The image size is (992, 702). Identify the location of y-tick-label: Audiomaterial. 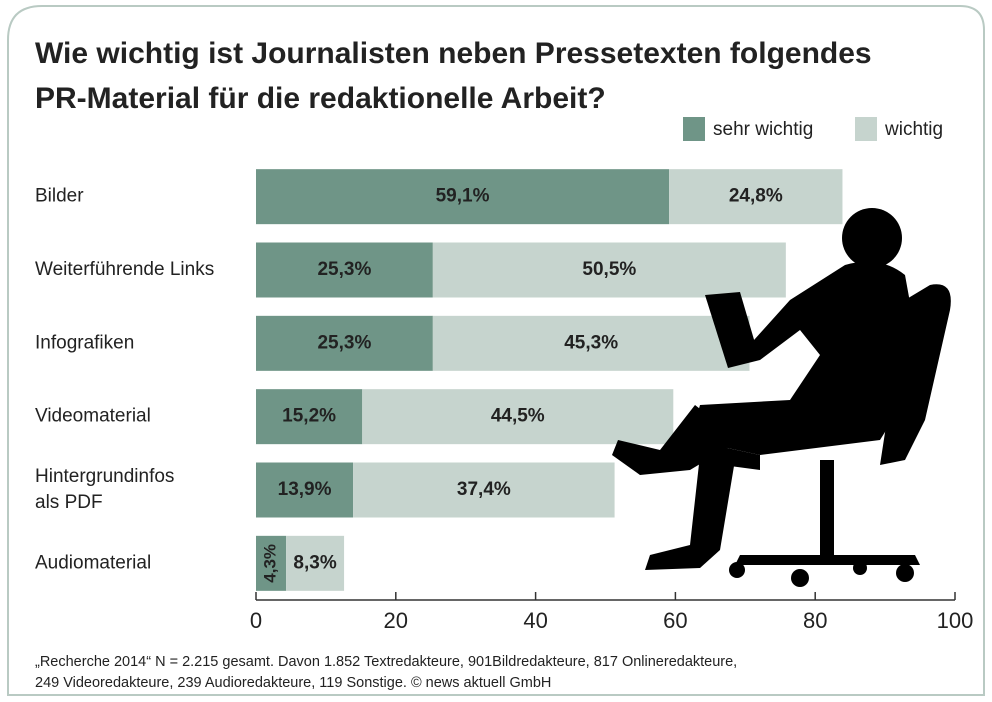
(93, 562).